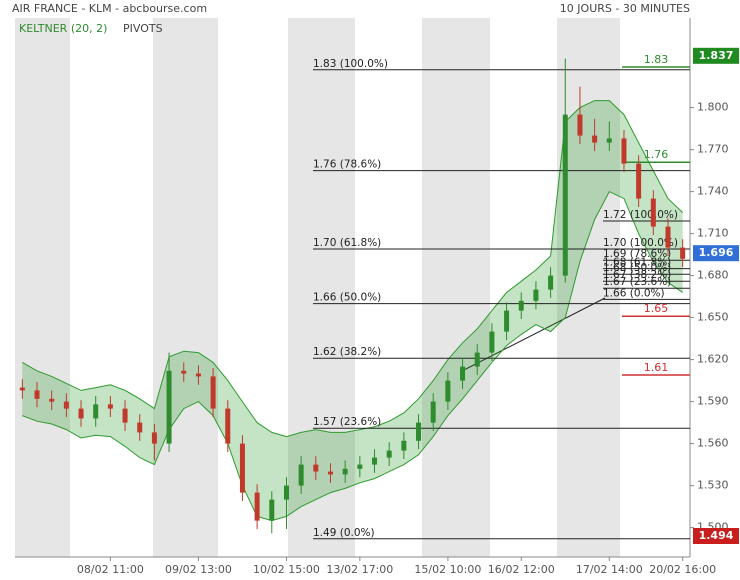 The height and width of the screenshot is (580, 740). Describe the element at coordinates (713, 401) in the screenshot. I see `y-tick-label: 1.590` at that location.